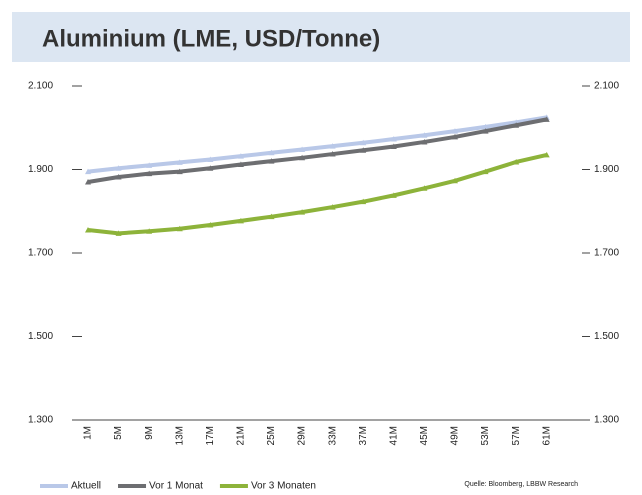 The height and width of the screenshot is (495, 642). I want to click on source: Quelle: Bloomberg, LBBW Research, so click(521, 484).